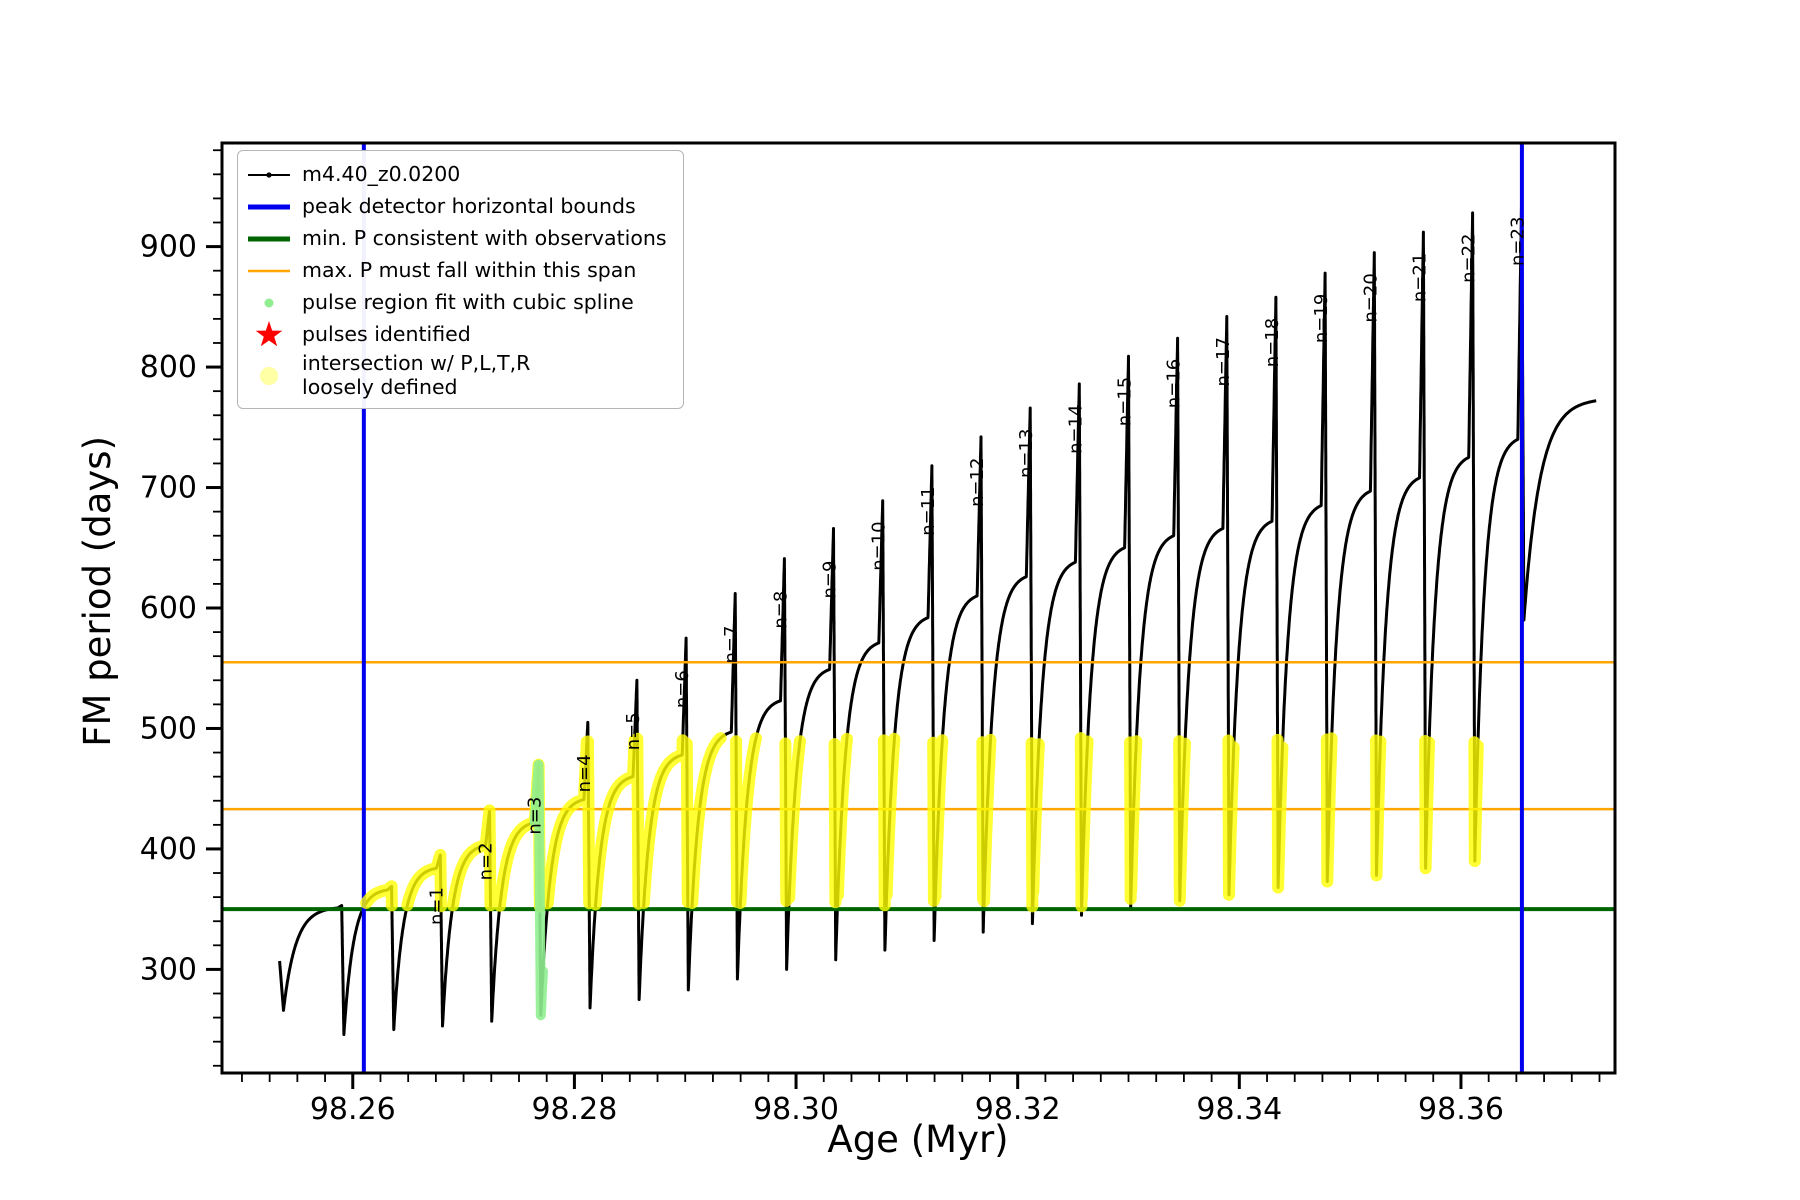 The image size is (1800, 1200). I want to click on legend-label: intersection w/ P,L,T,R, so click(416, 363).